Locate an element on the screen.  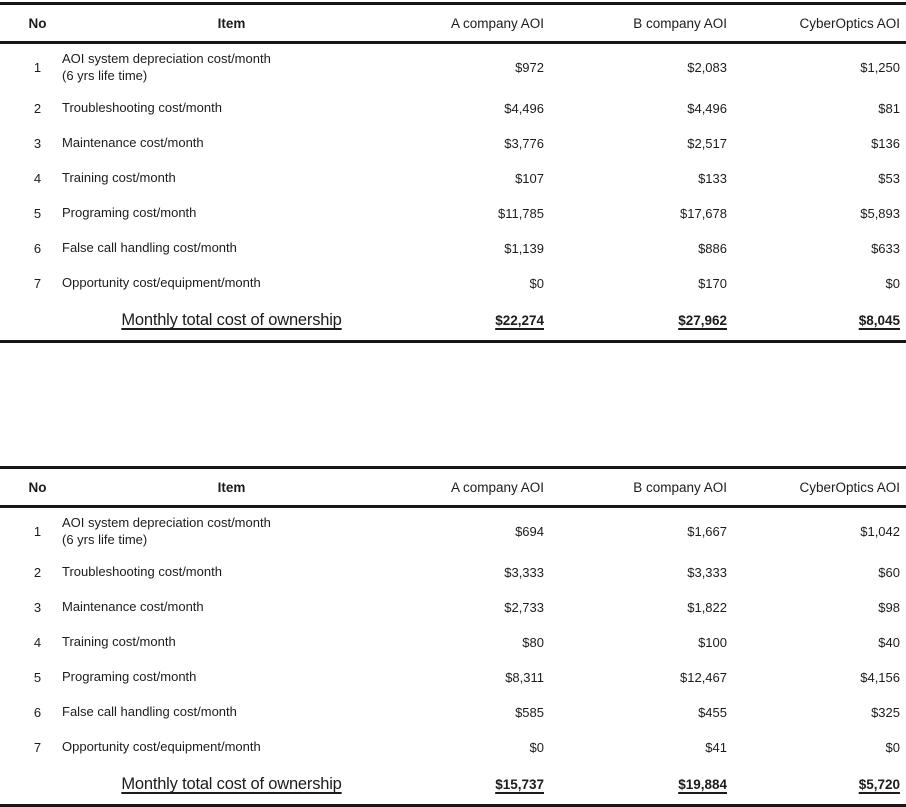
cell-value-a: $8,311 is located at coordinates (524, 677).